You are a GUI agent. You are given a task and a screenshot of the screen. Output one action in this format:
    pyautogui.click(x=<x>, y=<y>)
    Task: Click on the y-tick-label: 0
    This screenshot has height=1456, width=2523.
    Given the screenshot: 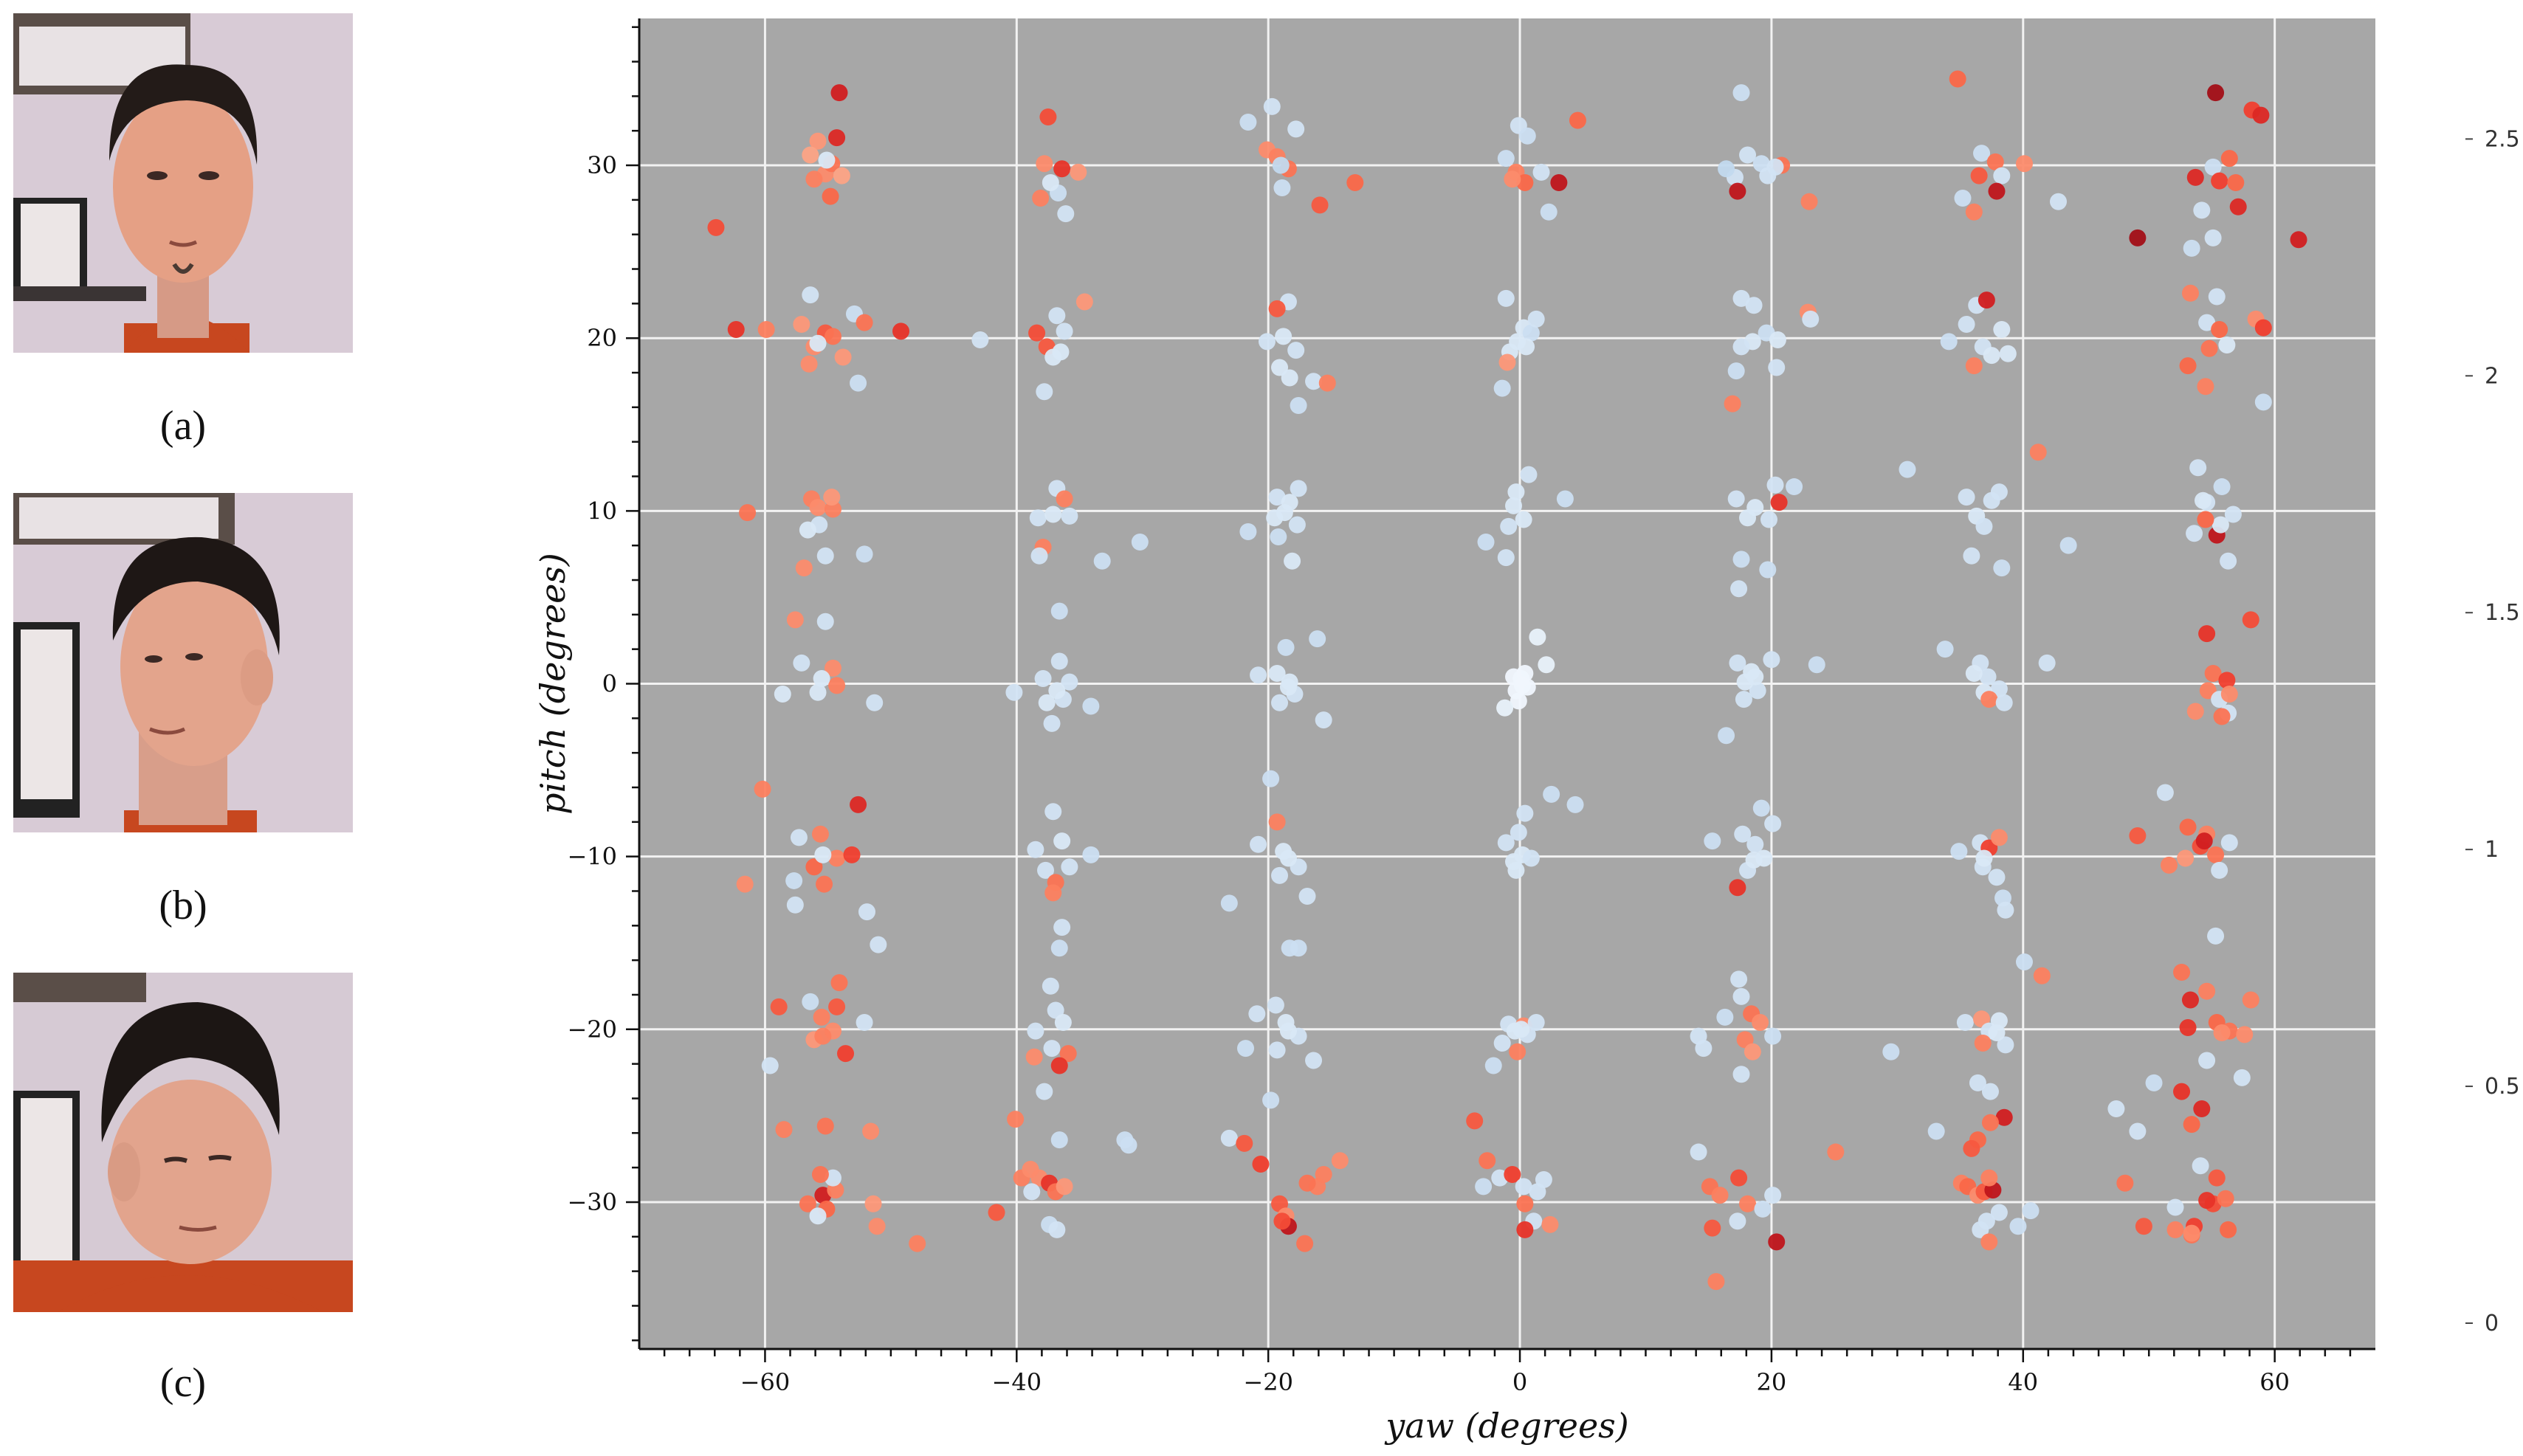 What is the action you would take?
    pyautogui.click(x=609, y=684)
    